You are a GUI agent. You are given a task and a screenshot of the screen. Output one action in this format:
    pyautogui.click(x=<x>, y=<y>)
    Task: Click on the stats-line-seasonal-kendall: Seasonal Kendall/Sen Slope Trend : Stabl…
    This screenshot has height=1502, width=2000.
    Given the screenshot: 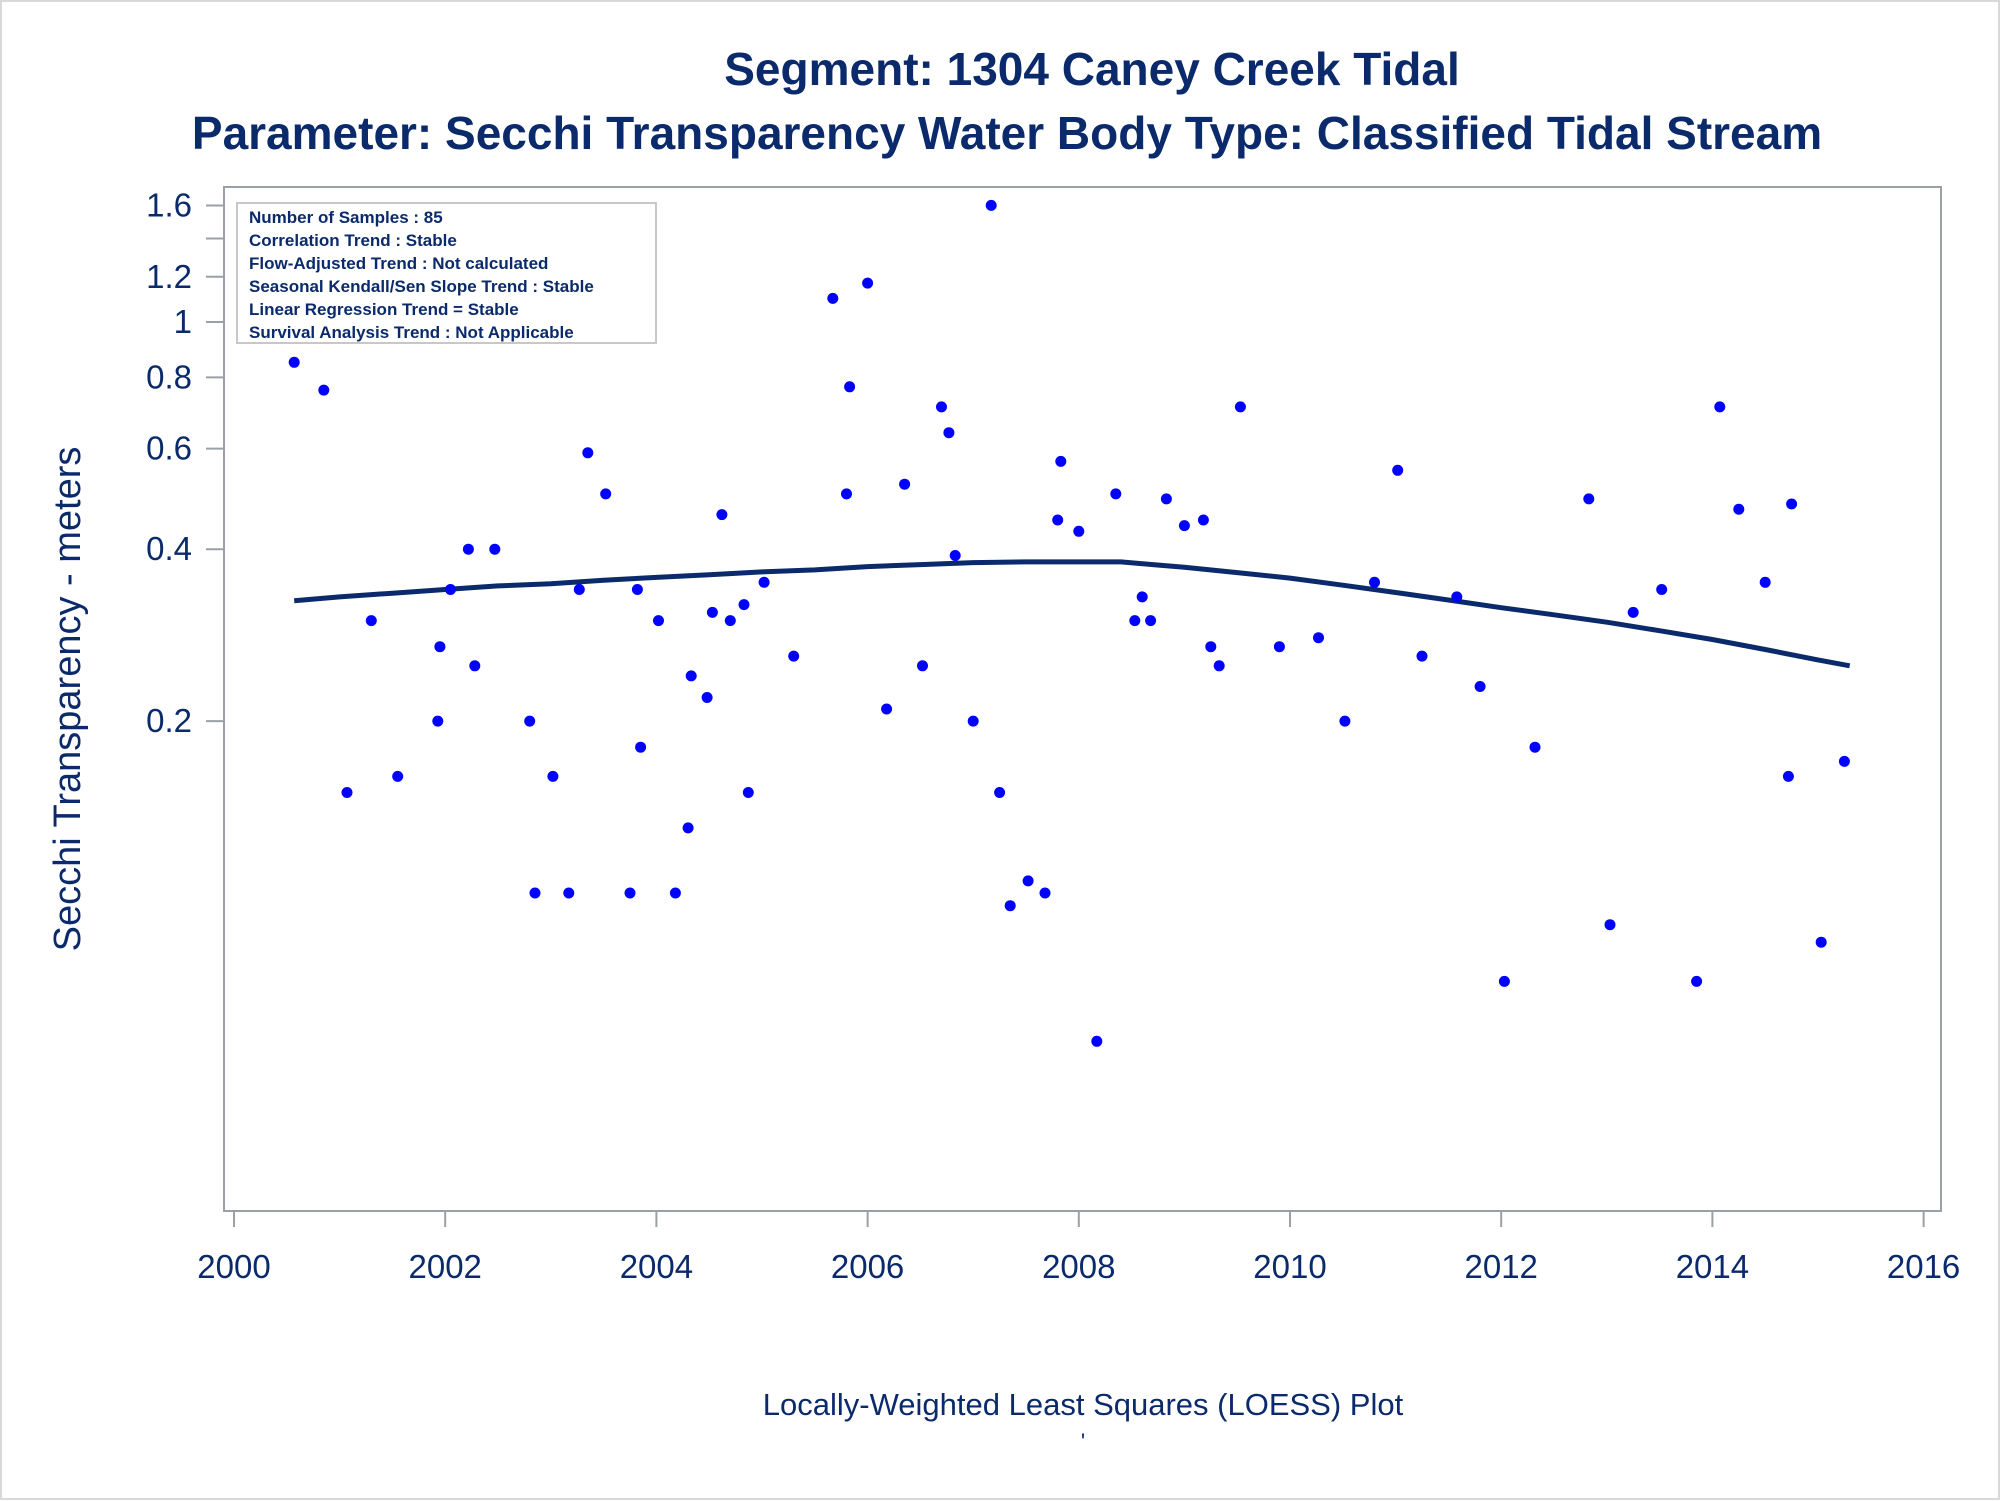 What is the action you would take?
    pyautogui.click(x=421, y=286)
    